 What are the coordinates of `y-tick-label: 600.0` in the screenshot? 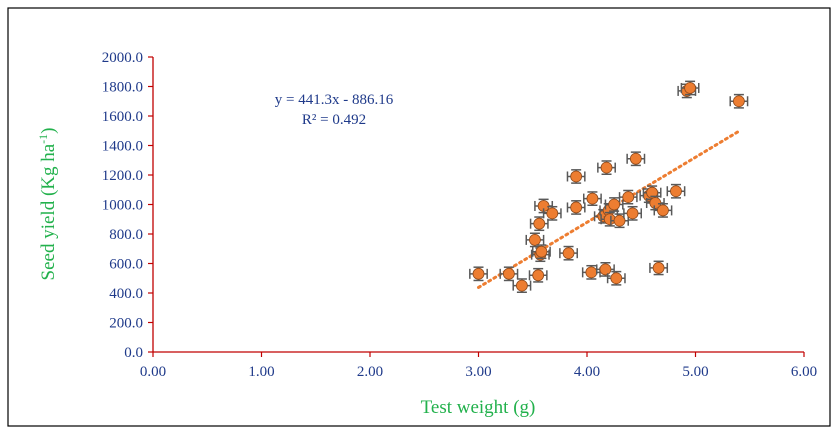 It's located at (126, 265).